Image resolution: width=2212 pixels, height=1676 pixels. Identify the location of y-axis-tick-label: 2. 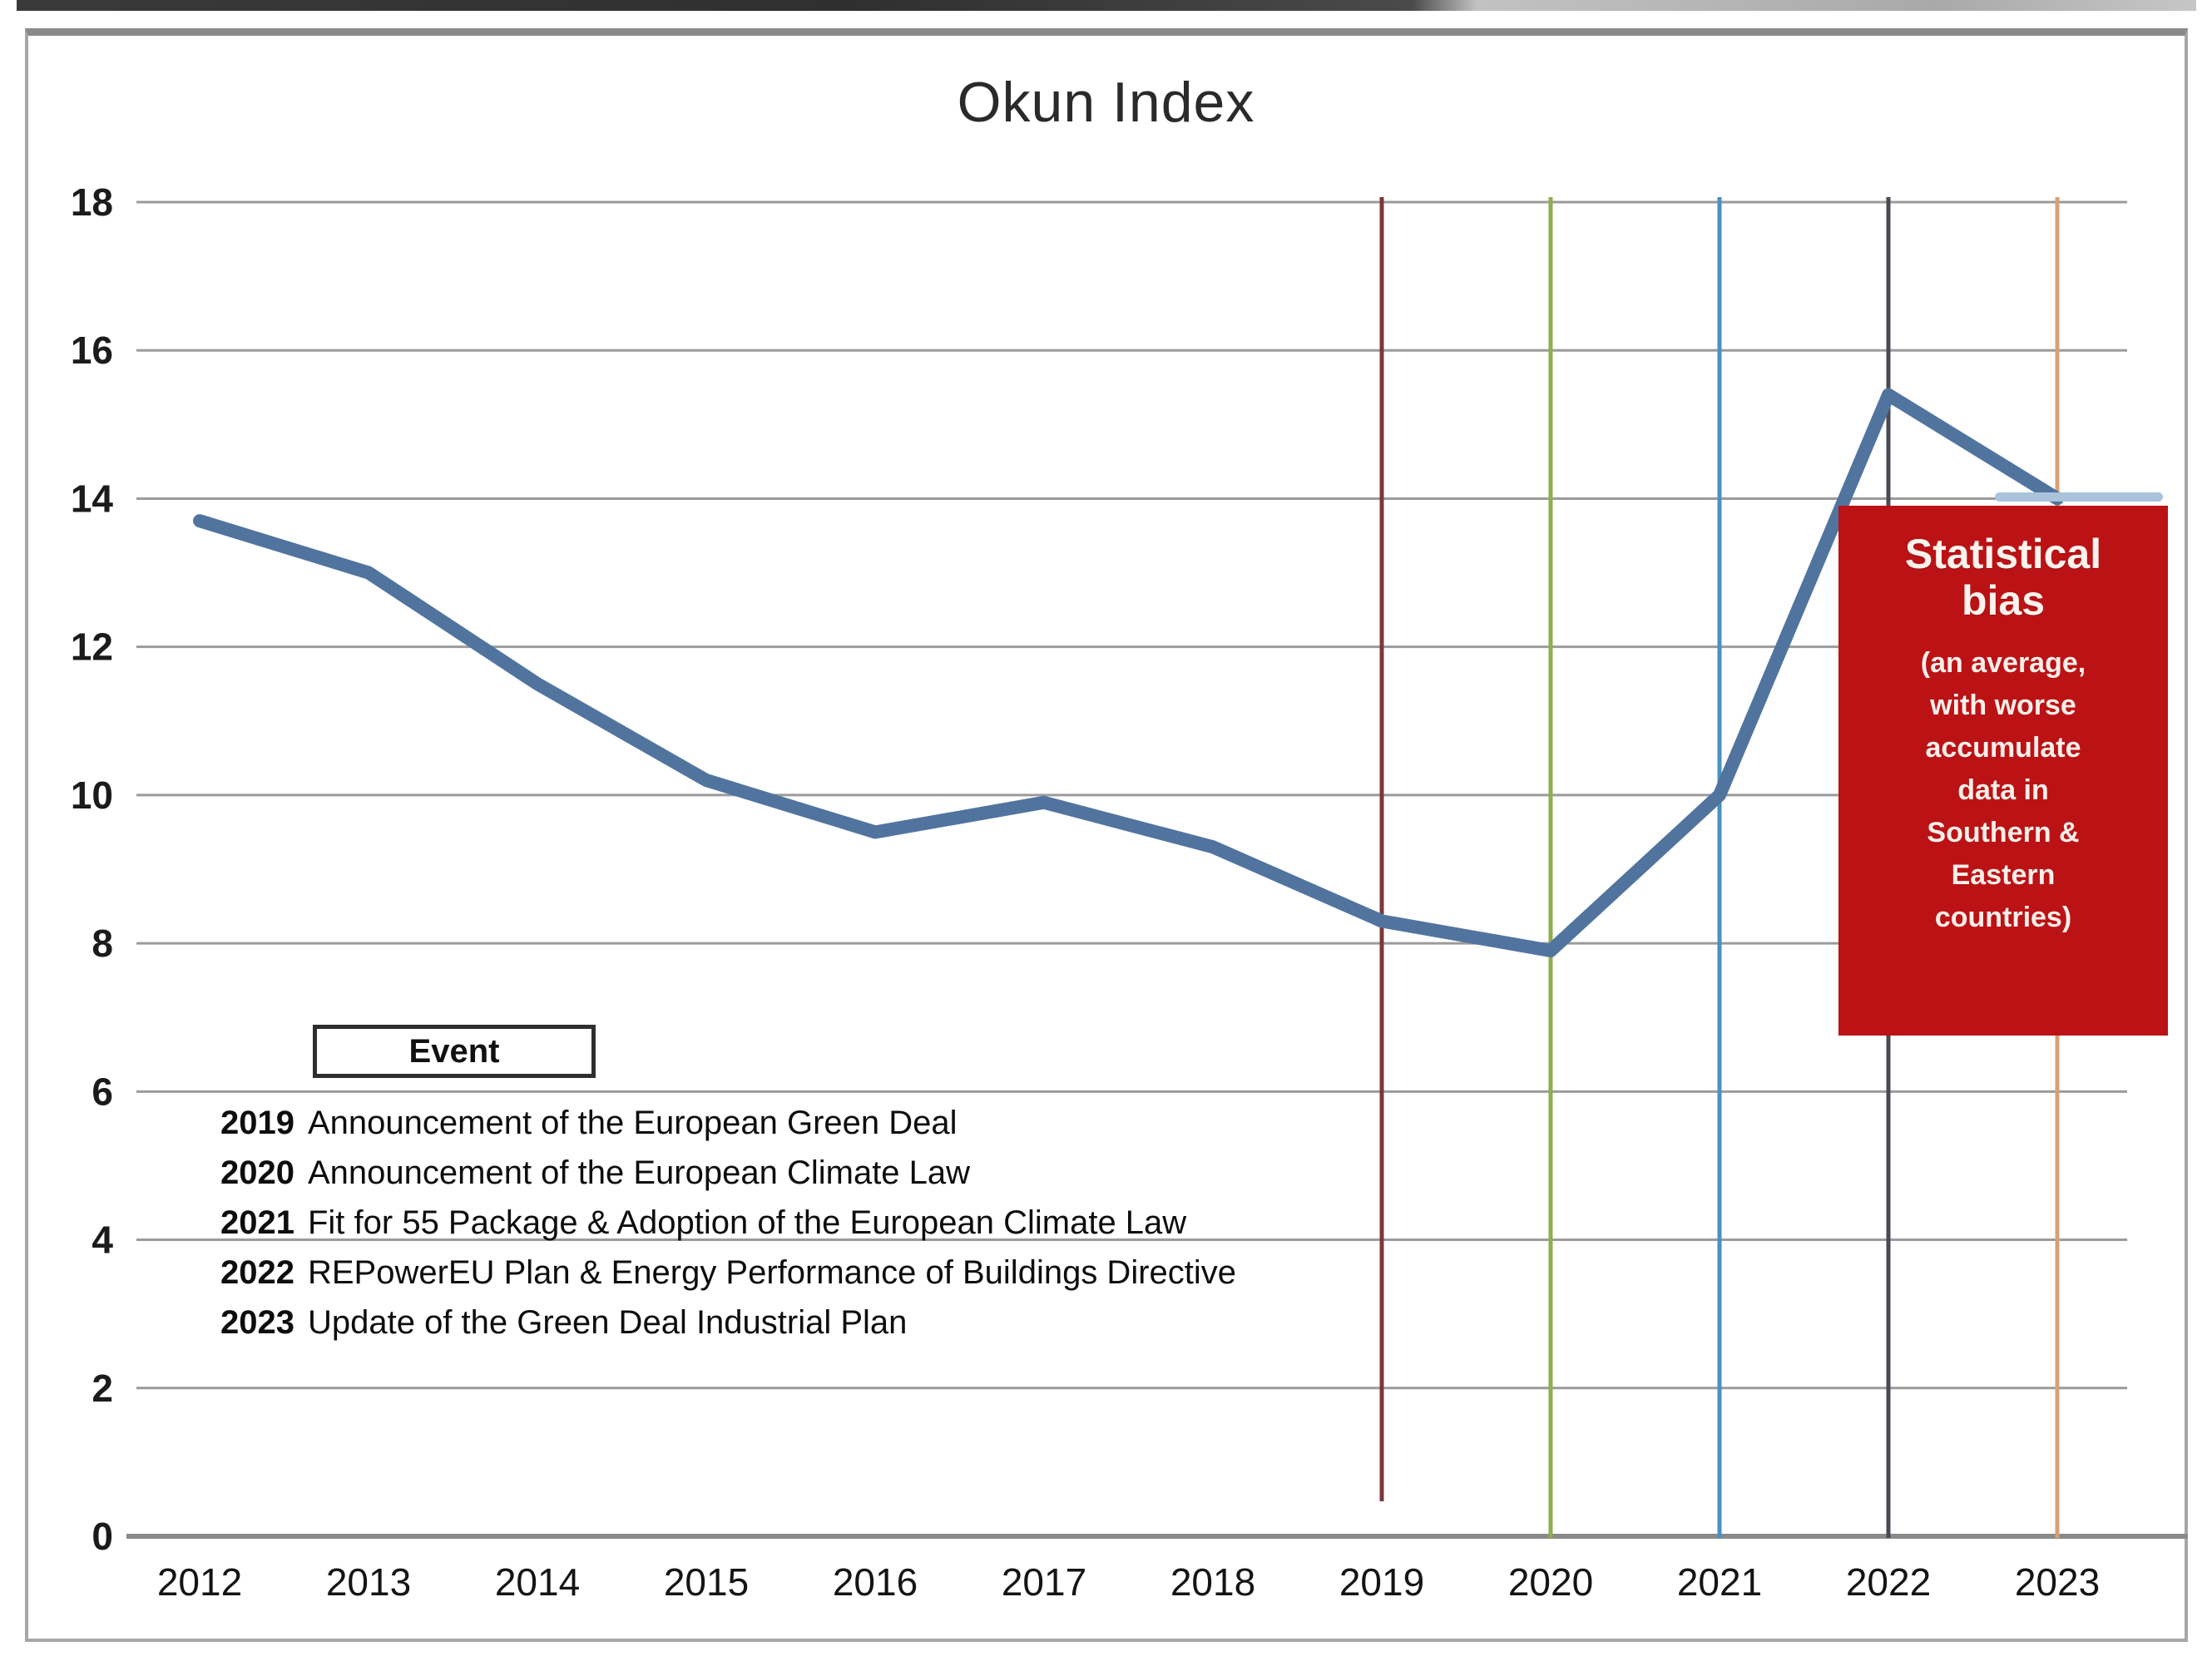
(102, 1388).